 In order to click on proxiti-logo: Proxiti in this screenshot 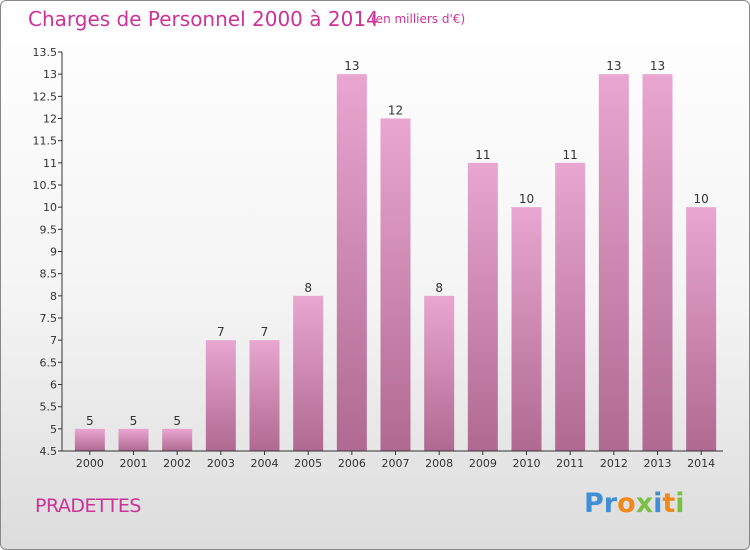, I will do `click(634, 503)`.